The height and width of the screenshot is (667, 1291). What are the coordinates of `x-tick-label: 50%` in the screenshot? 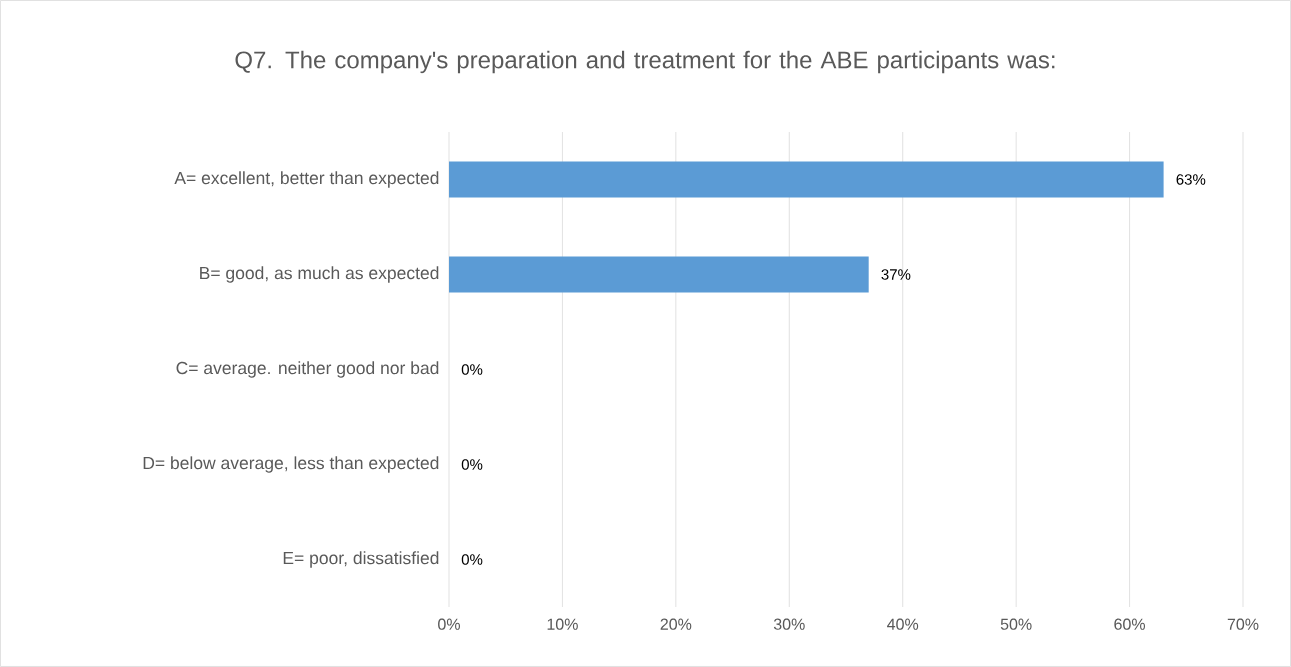 It's located at (1016, 624).